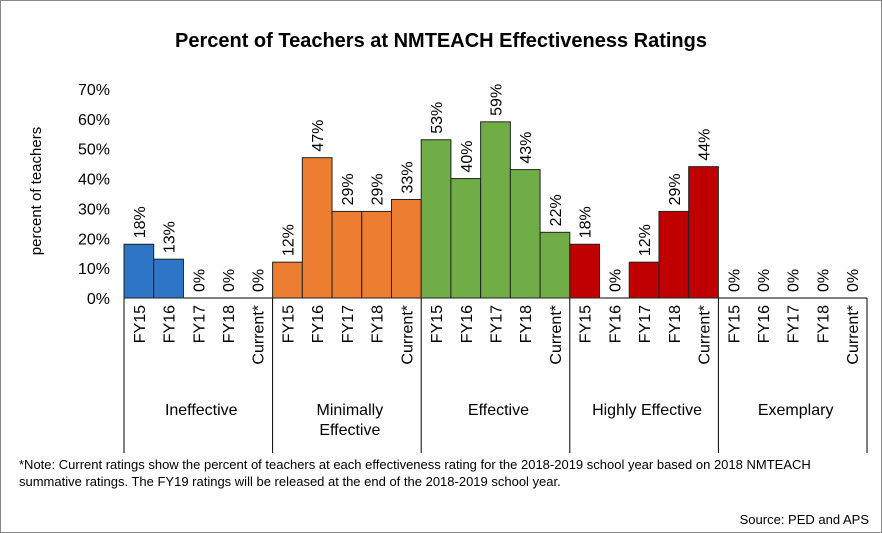 The image size is (882, 533). What do you see at coordinates (556, 210) in the screenshot?
I see `value-label: 22%` at bounding box center [556, 210].